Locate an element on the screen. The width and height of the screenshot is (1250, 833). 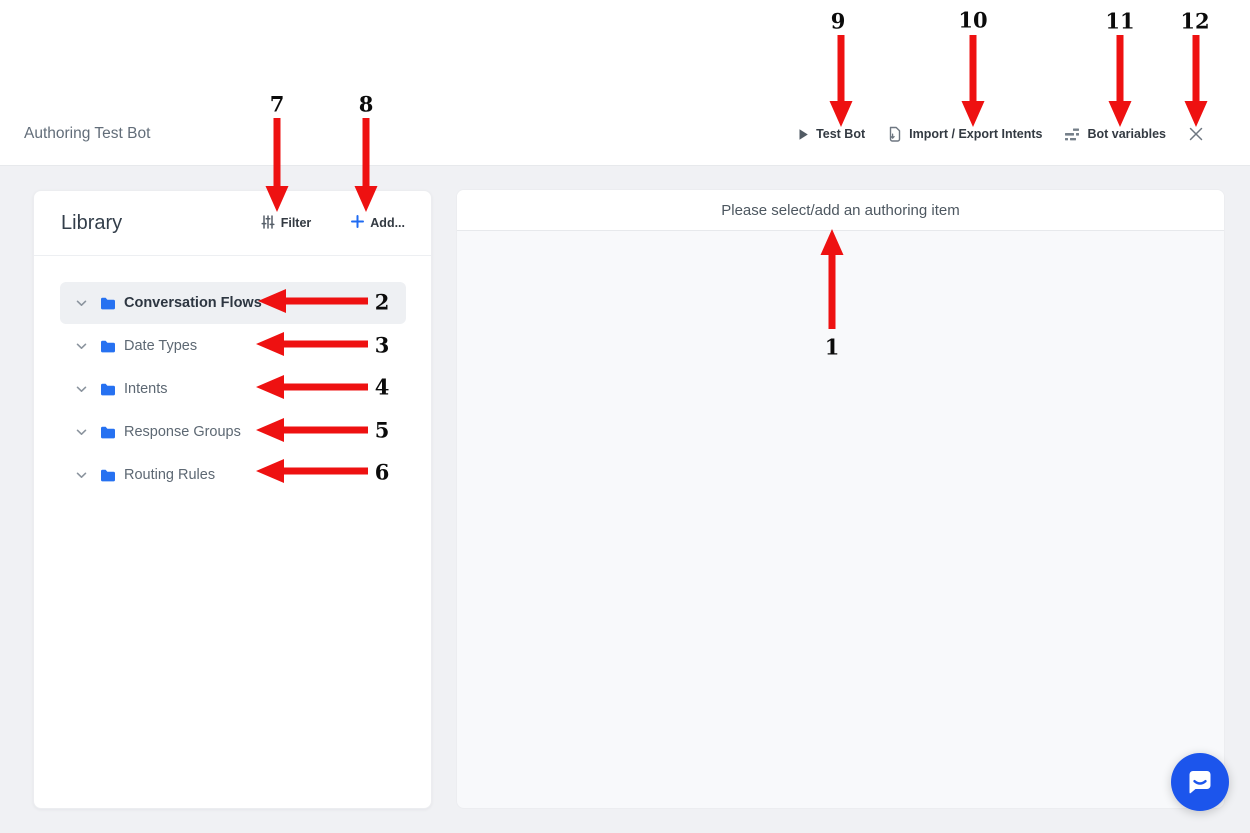
annotation-number-7: 7 is located at coordinates (277, 104).